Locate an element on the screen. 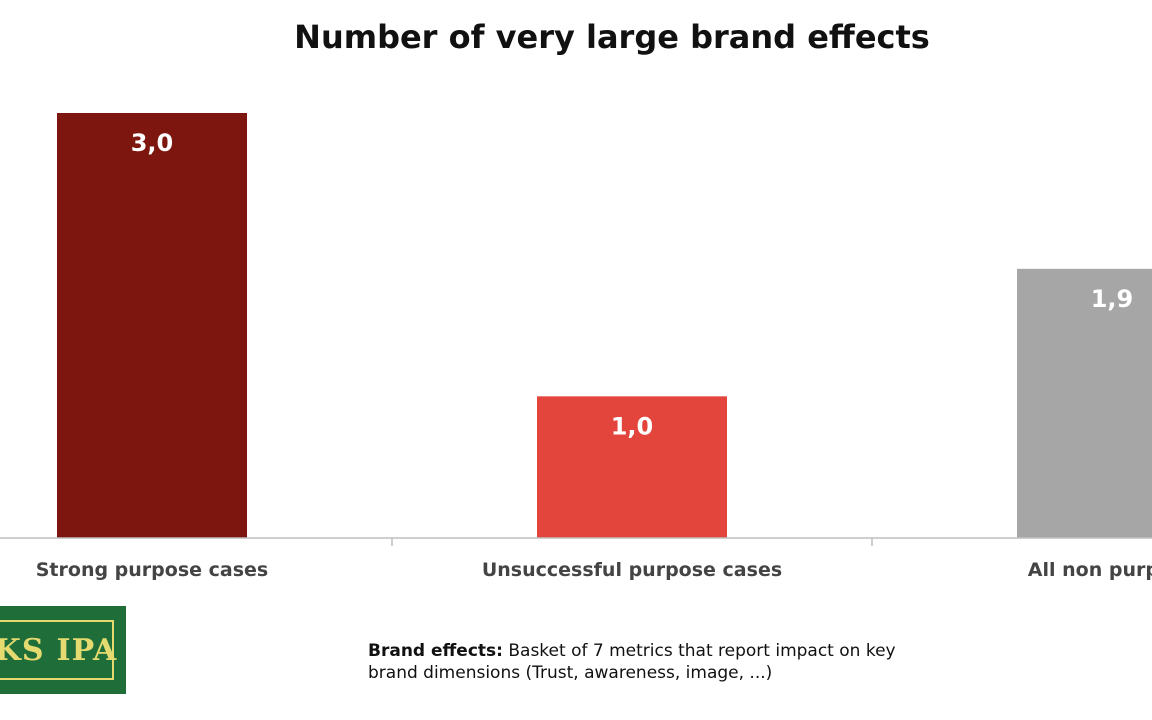 Image resolution: width=1152 pixels, height=720 pixels. category-label-1: Strong purpose cases is located at coordinates (152, 570).